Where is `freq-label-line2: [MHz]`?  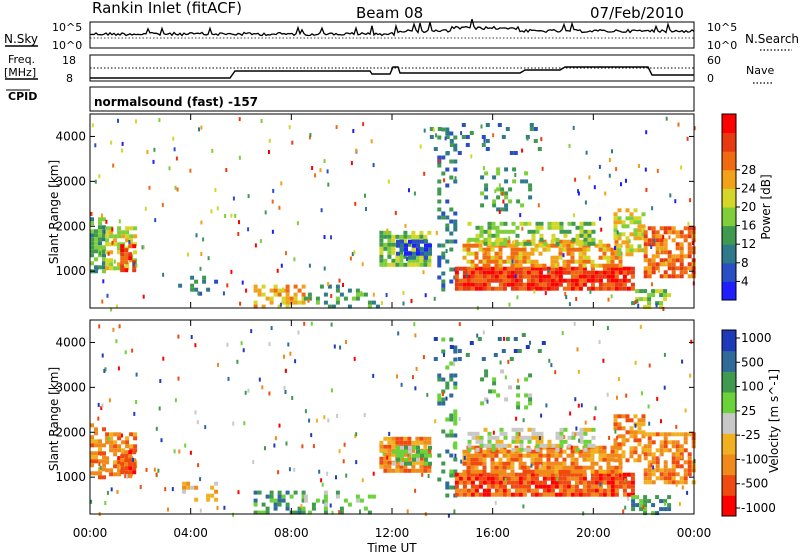
freq-label-line2: [MHz] is located at coordinates (20, 72).